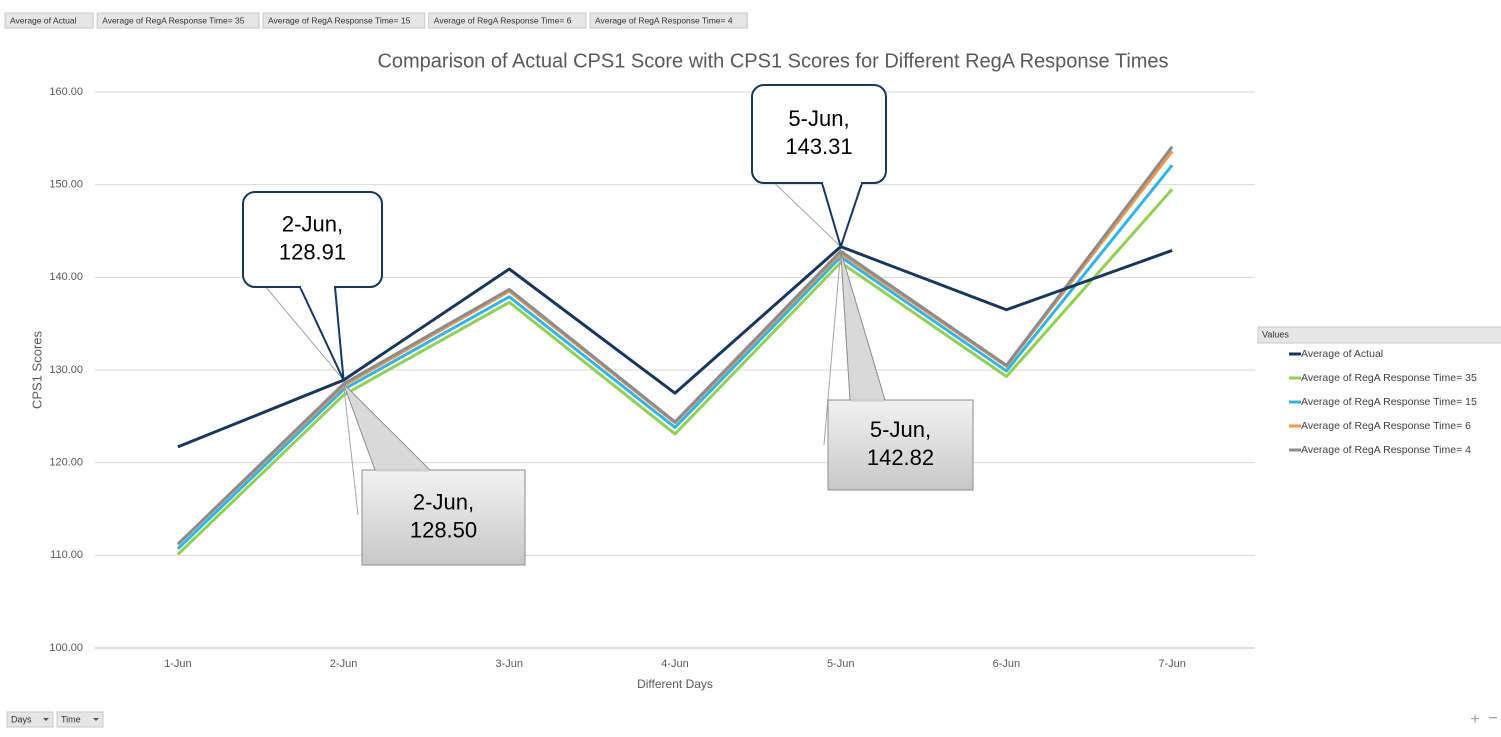 The height and width of the screenshot is (737, 1501). Describe the element at coordinates (841, 664) in the screenshot. I see `x-tick-label: 5-Jun` at that location.